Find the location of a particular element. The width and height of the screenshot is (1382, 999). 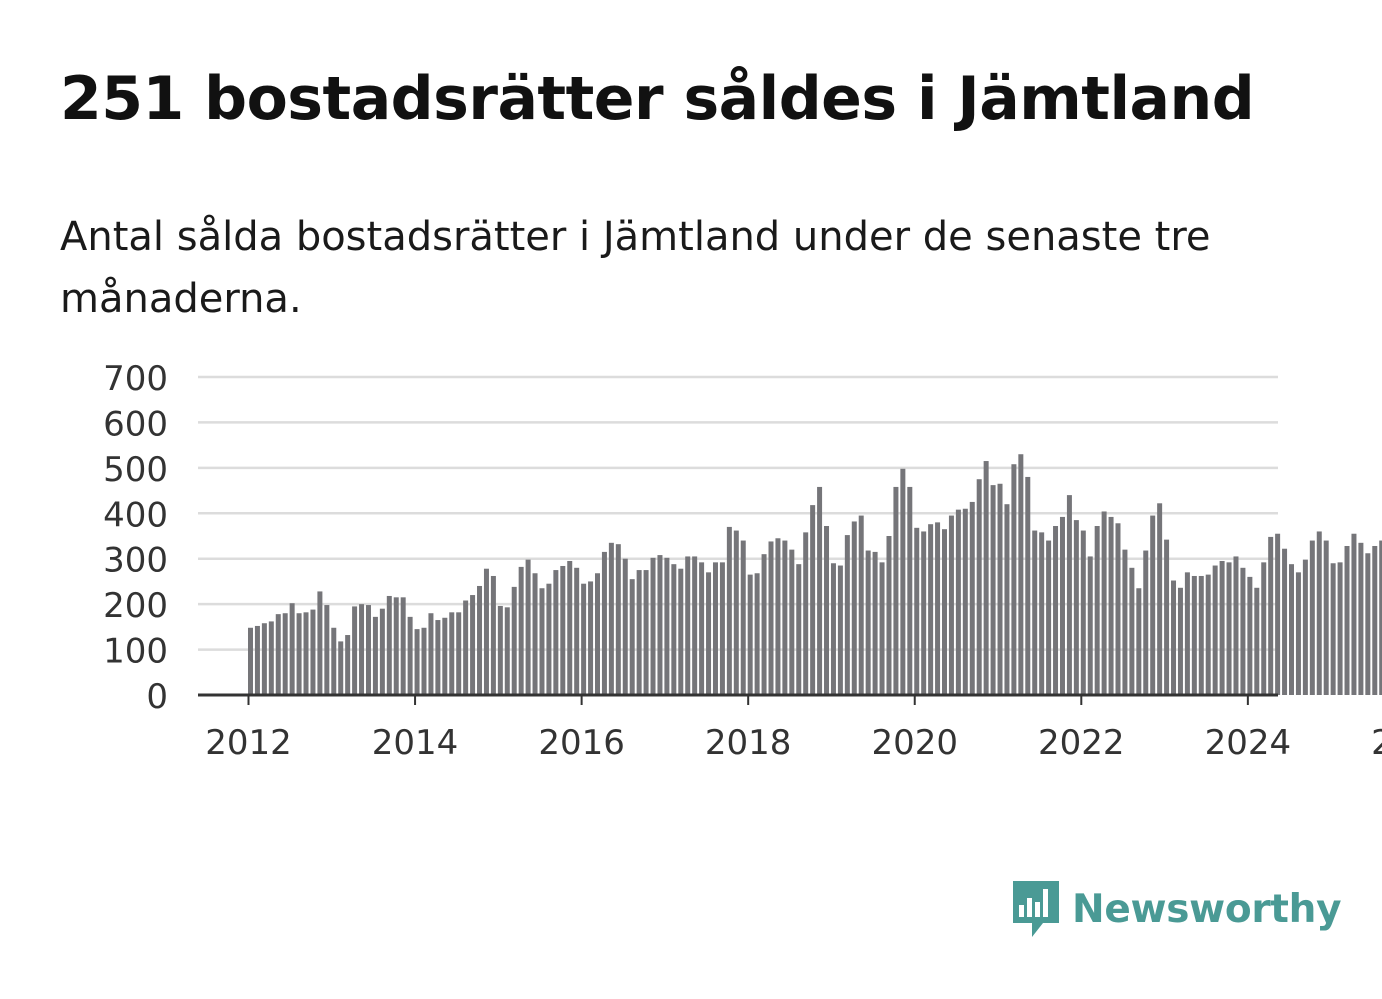

x-tick-label: 2012 is located at coordinates (248, 743).